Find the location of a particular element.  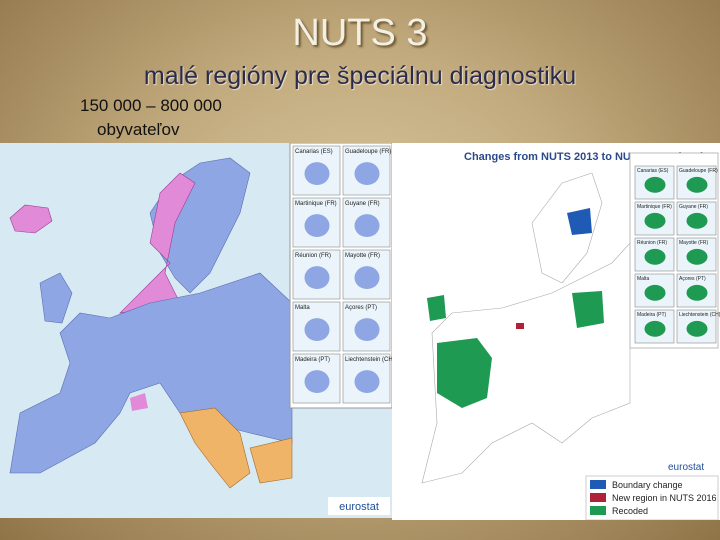

population-range: 150 000 – 800 000 is located at coordinates (151, 105).